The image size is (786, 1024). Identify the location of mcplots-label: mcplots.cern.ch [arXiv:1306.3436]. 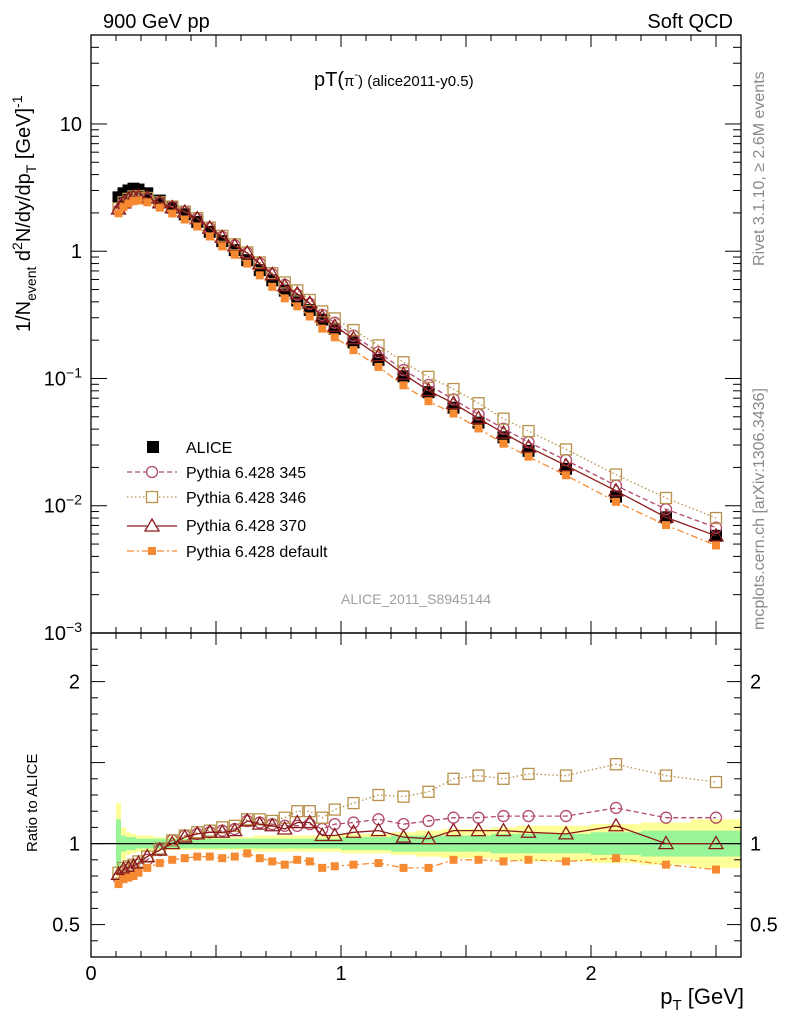
(759, 509).